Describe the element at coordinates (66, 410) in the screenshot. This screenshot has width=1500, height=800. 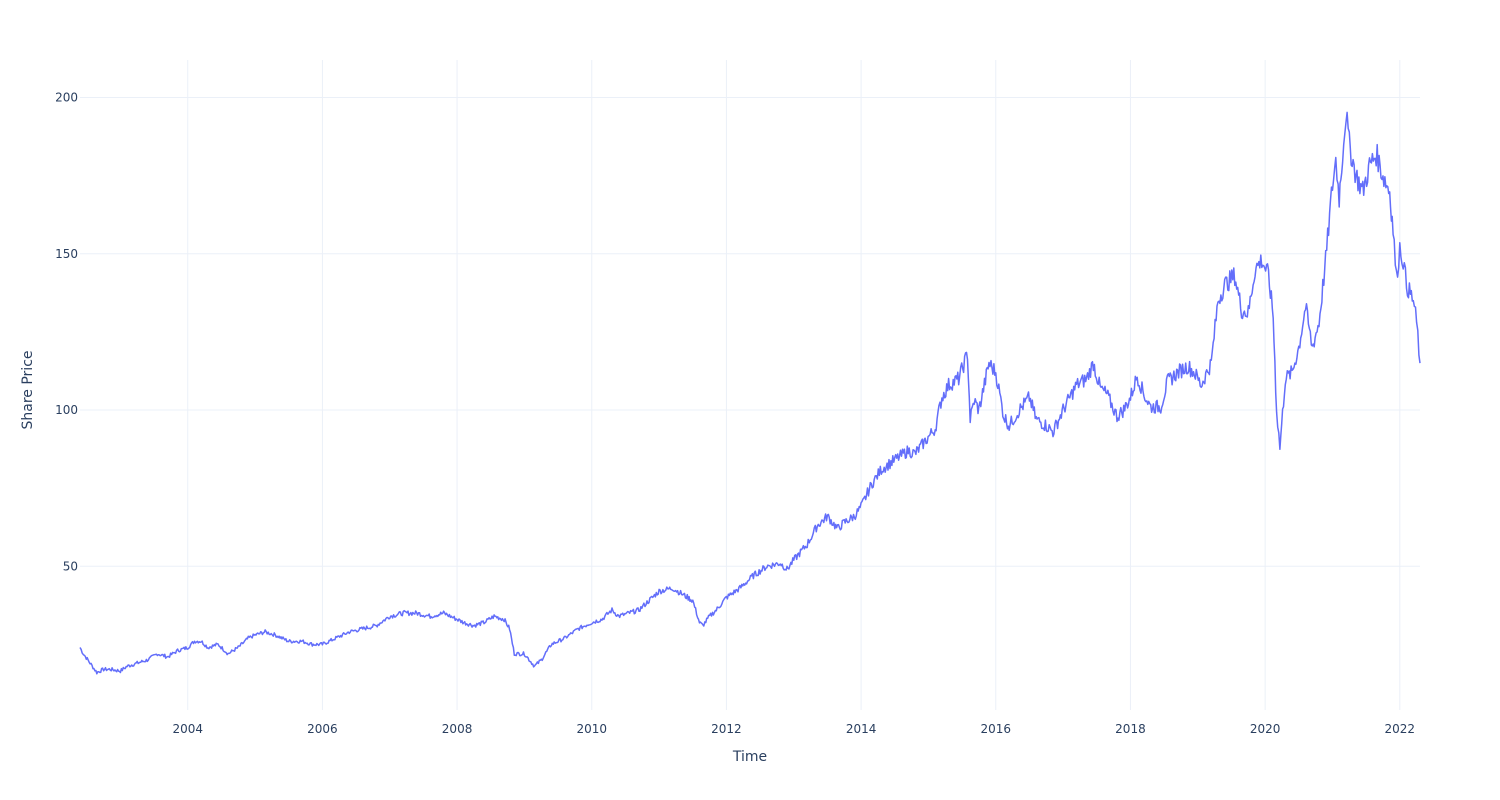
I see `y-tick-label: 100` at that location.